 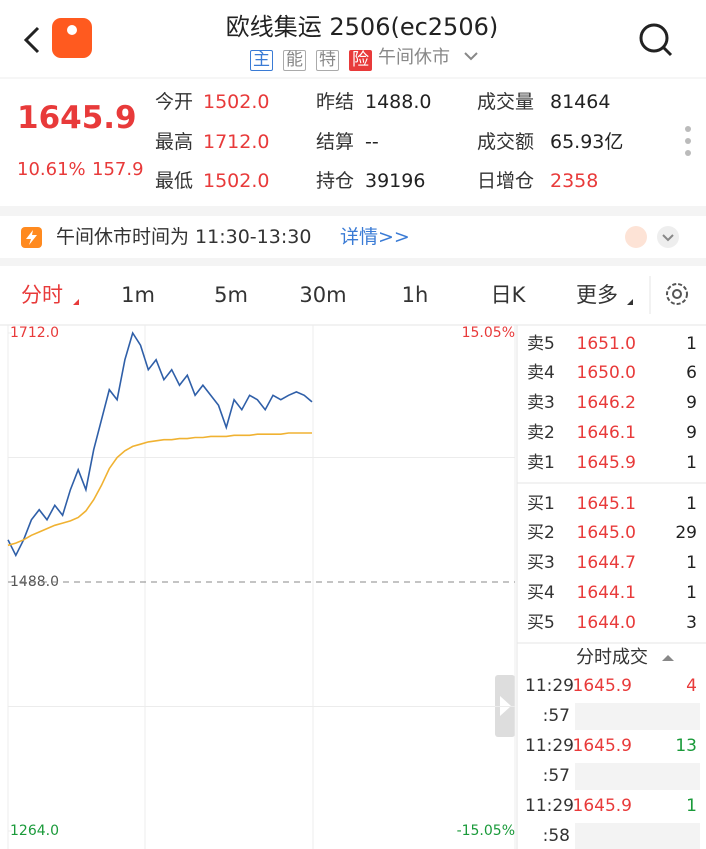 I want to click on tag: 能, so click(x=294, y=60).